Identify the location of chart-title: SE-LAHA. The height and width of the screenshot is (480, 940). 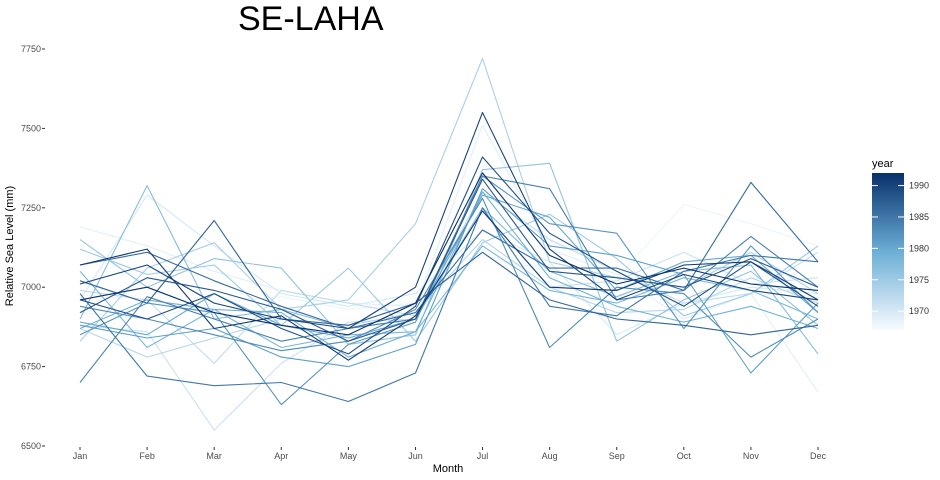
(311, 19).